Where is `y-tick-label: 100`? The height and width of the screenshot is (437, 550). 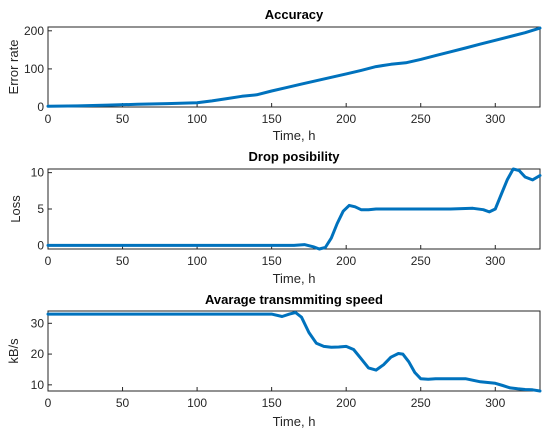 y-tick-label: 100 is located at coordinates (34, 69).